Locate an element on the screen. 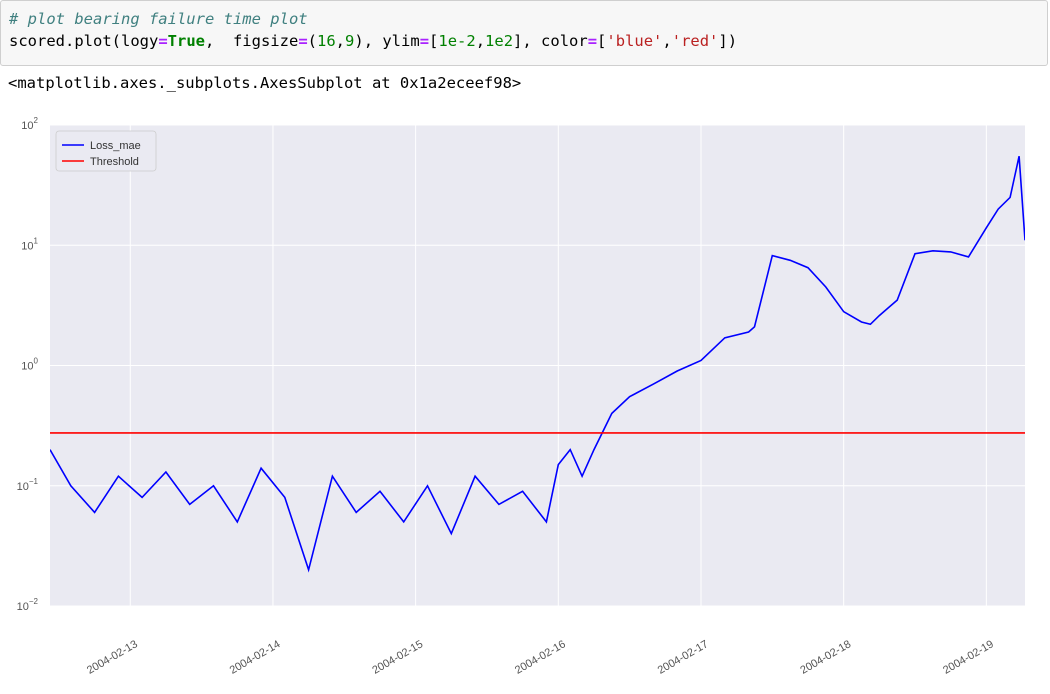 This screenshot has height=694, width=1050. y-tick-label: 10⁰ is located at coordinates (29, 365).